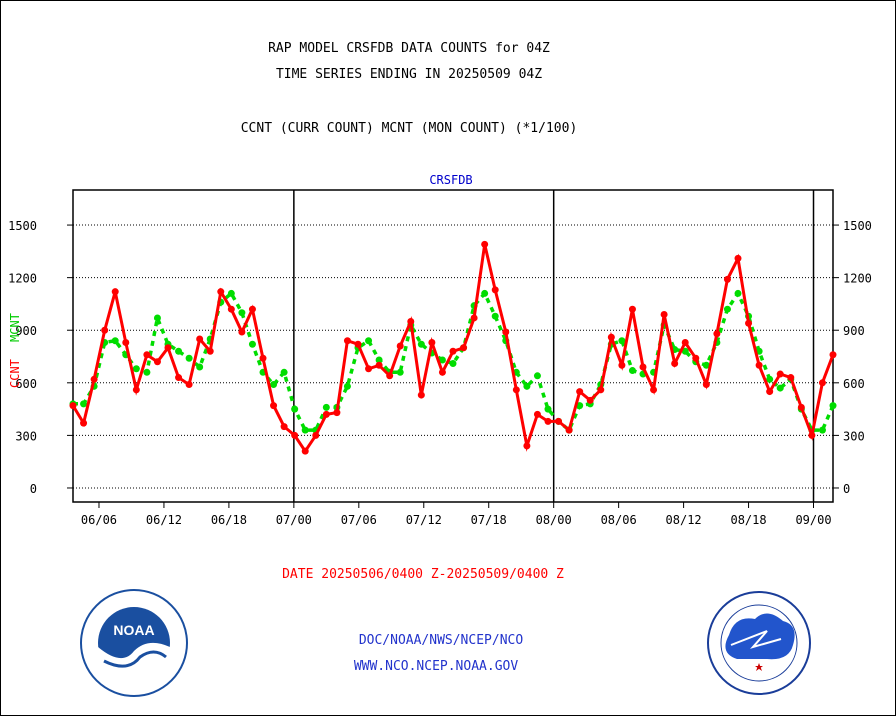  What do you see at coordinates (748, 520) in the screenshot?
I see `x-tick-label: 08/18` at bounding box center [748, 520].